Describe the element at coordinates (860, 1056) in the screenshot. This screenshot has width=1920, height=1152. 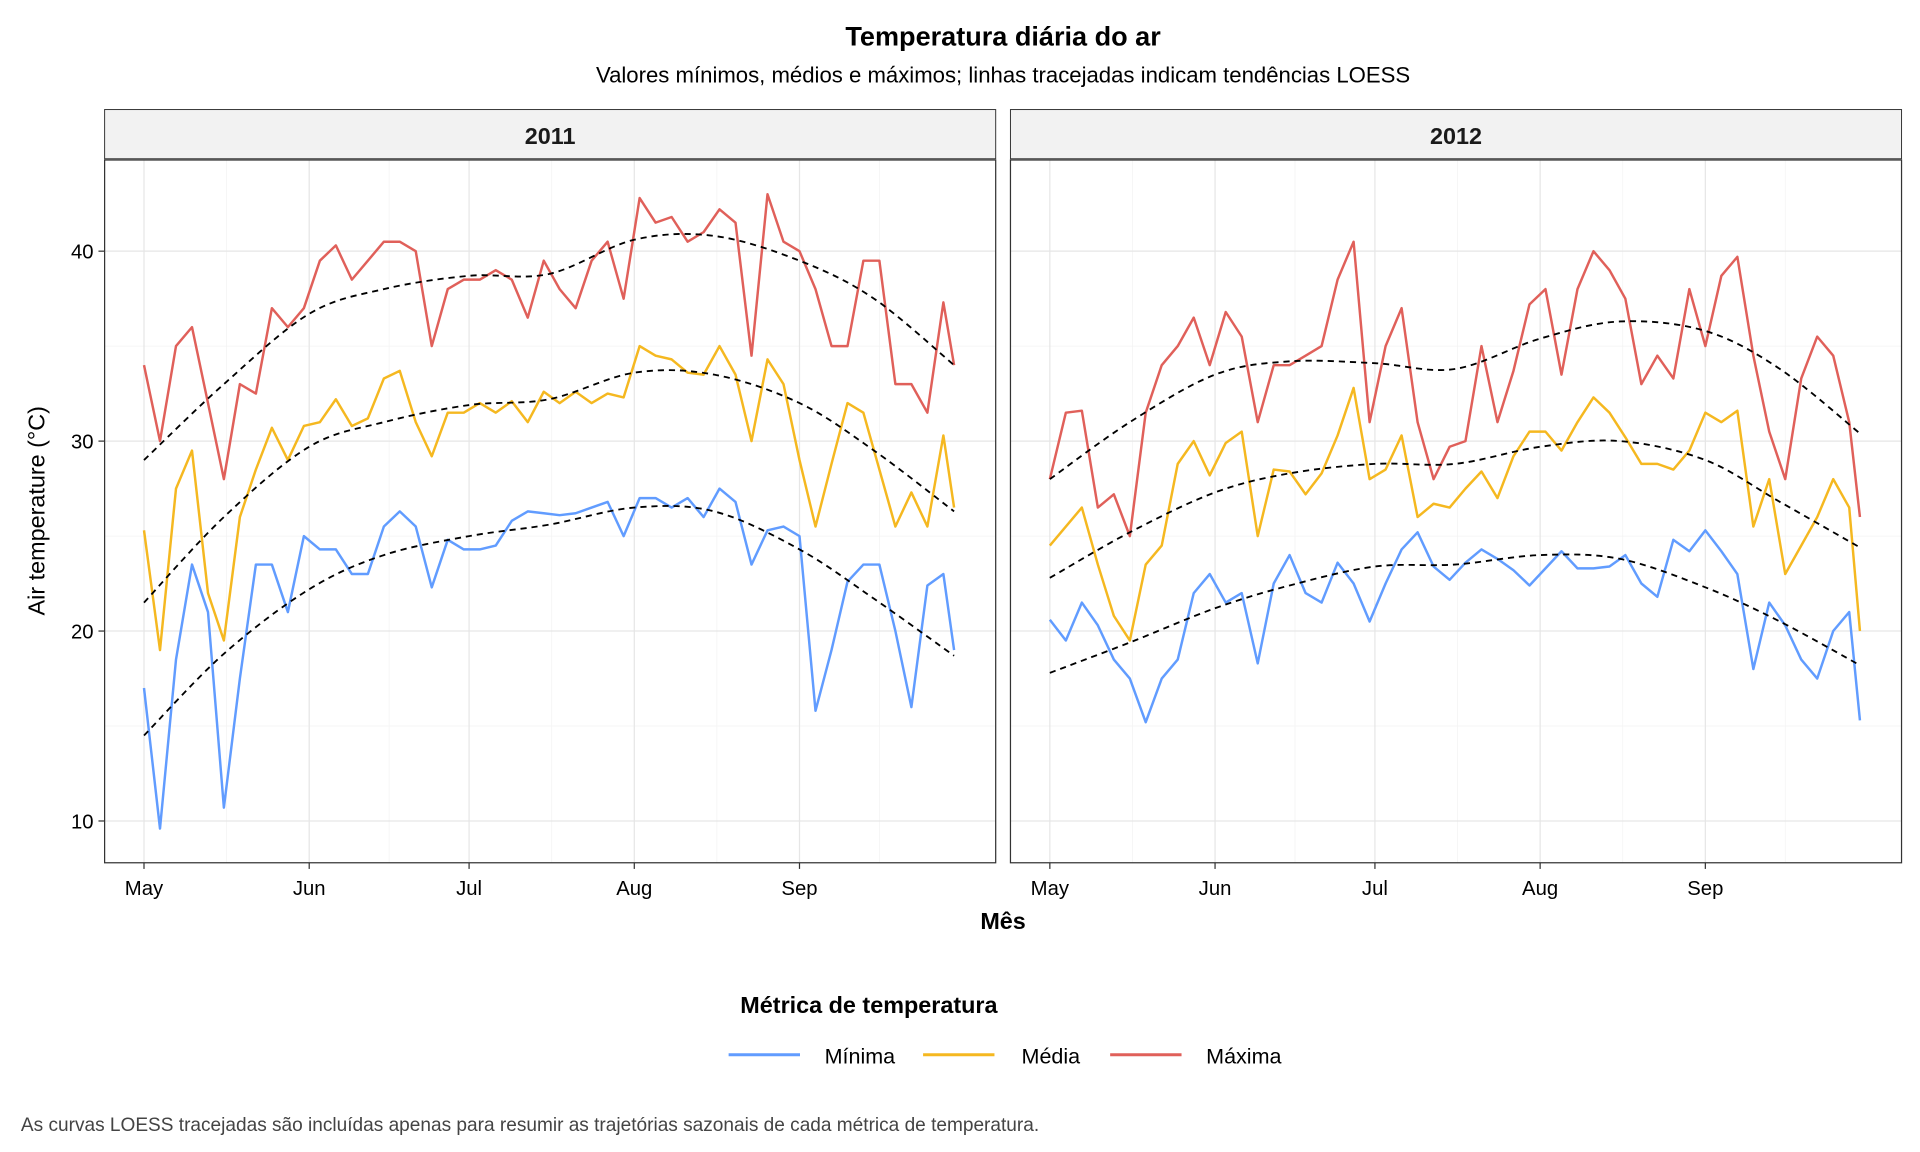
I see `legend-label: Mínima` at that location.